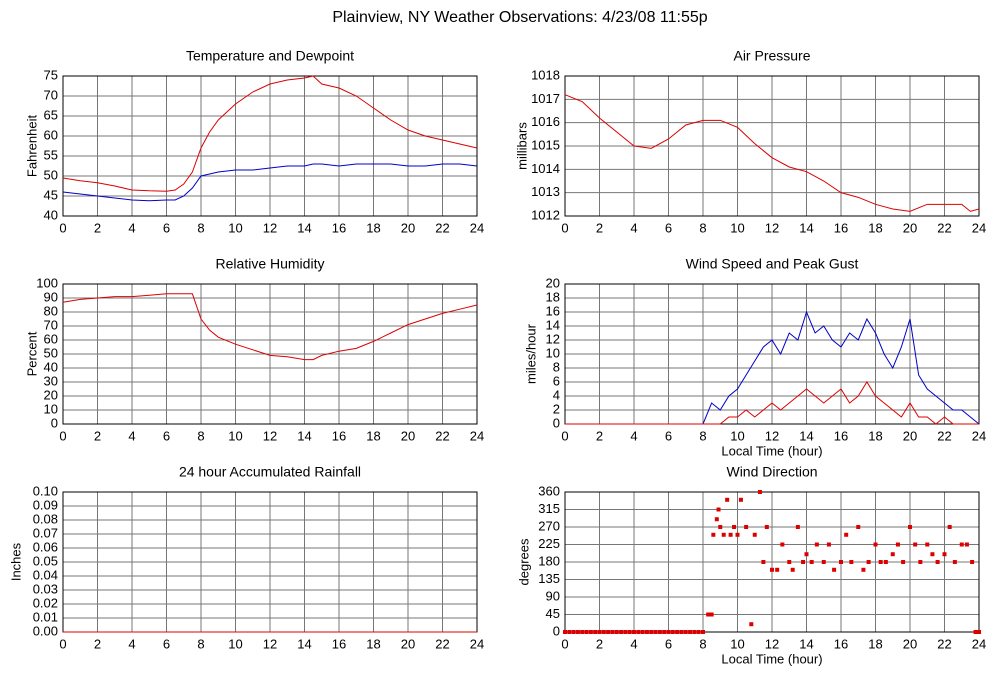 This screenshot has width=1000, height=680. What do you see at coordinates (51, 310) in the screenshot?
I see `y-tick-label: 80` at bounding box center [51, 310].